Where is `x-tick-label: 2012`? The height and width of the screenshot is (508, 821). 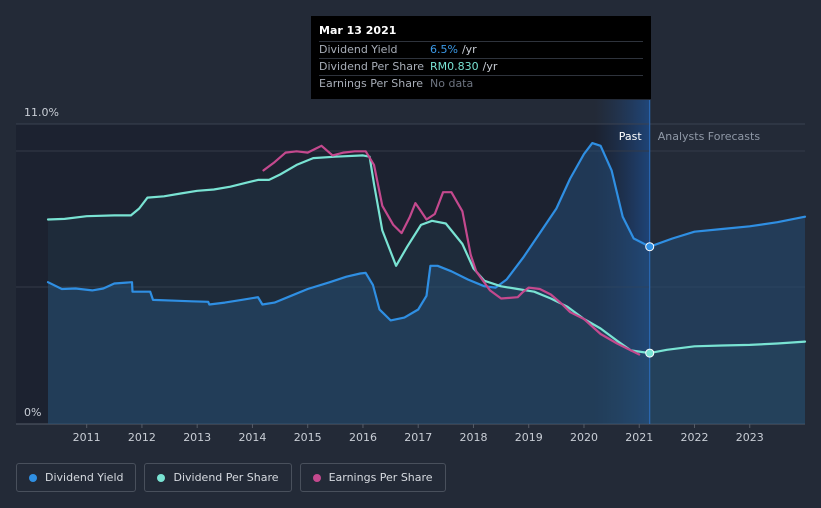 x-tick-label: 2012 is located at coordinates (142, 437).